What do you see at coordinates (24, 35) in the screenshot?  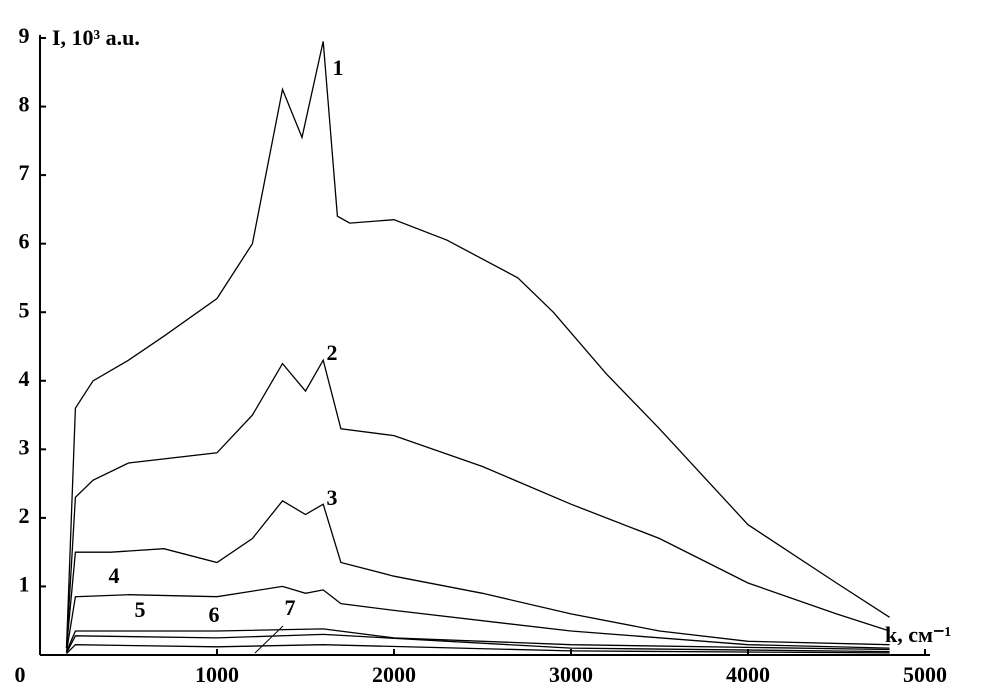 I see `y-tick-label: 9` at bounding box center [24, 35].